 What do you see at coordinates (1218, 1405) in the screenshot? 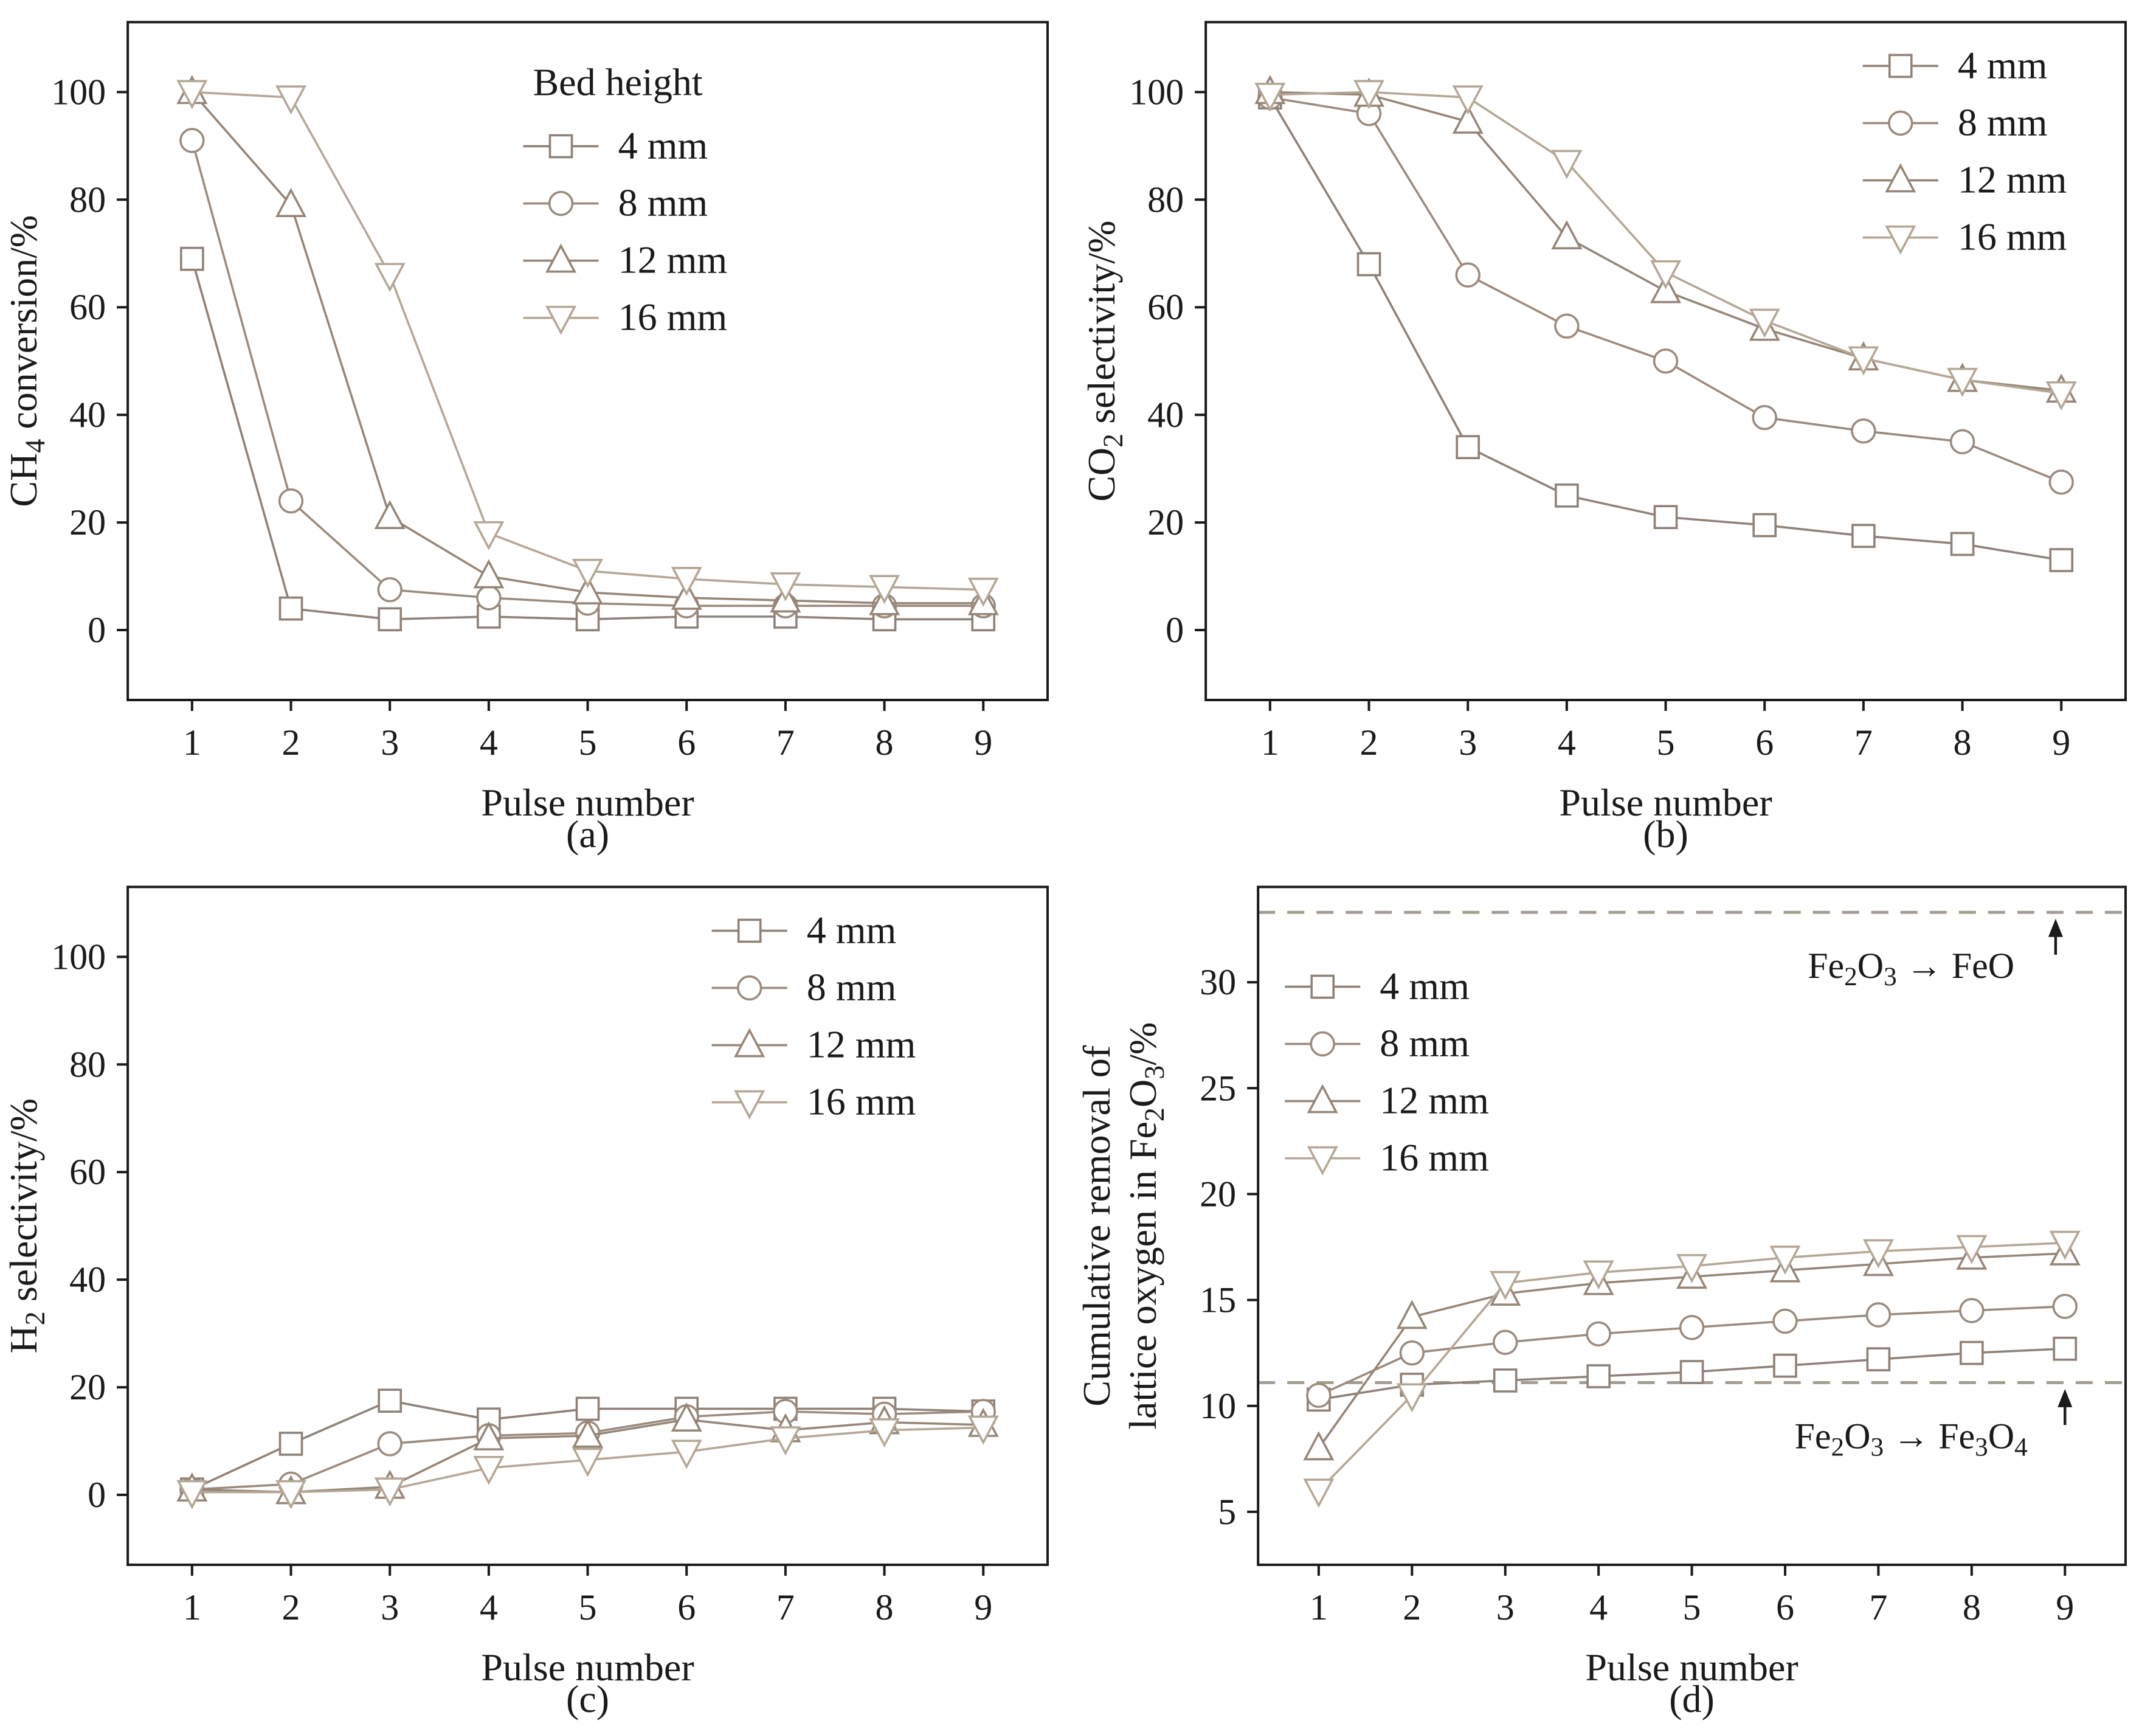
I see `svg-text: 10` at bounding box center [1218, 1405].